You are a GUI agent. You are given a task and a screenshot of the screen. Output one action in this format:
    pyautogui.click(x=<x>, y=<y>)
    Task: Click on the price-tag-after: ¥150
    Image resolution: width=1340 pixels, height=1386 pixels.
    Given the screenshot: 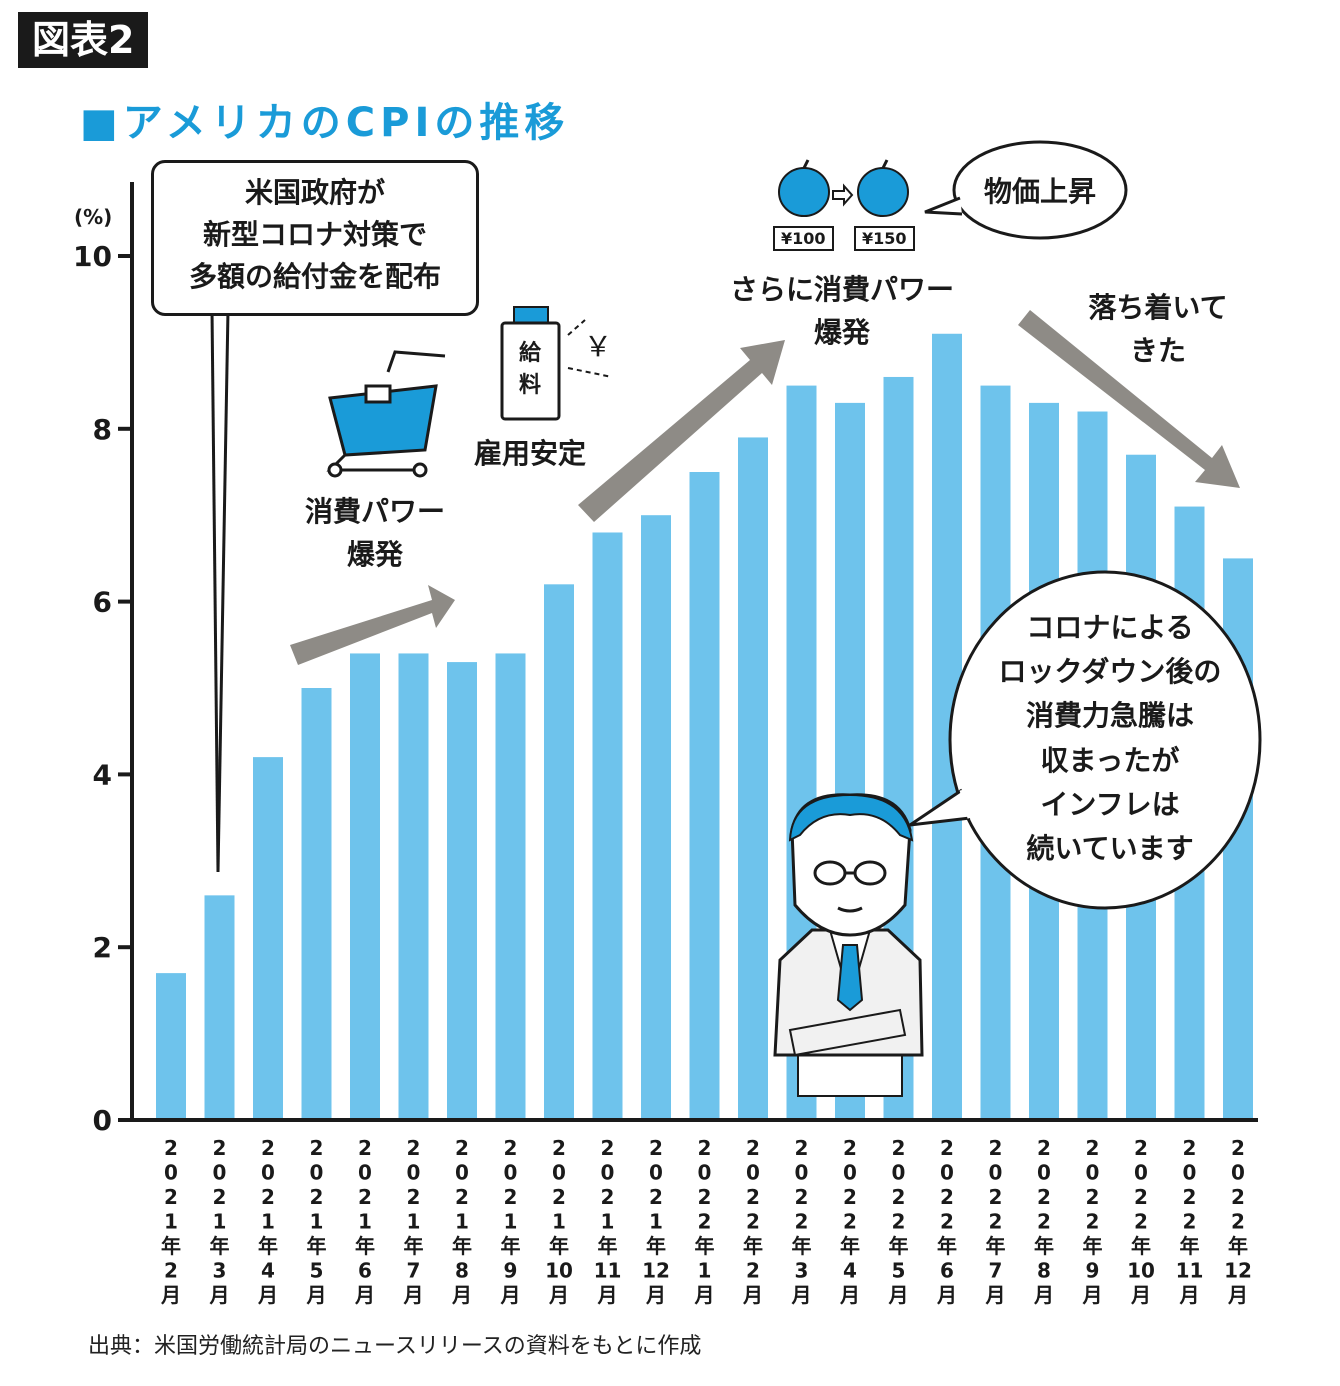 What is the action you would take?
    pyautogui.click(x=884, y=238)
    